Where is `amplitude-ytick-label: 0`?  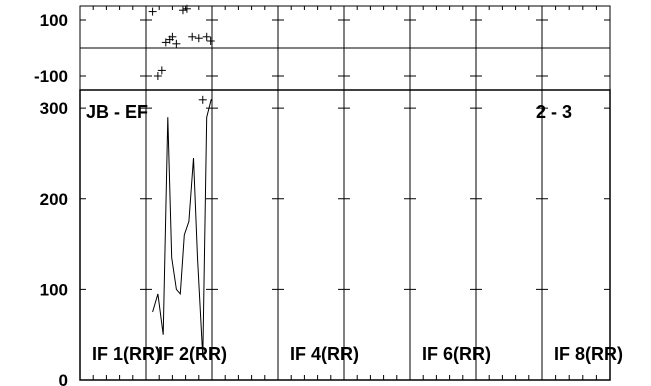 amplitude-ytick-label: 0 is located at coordinates (63, 378).